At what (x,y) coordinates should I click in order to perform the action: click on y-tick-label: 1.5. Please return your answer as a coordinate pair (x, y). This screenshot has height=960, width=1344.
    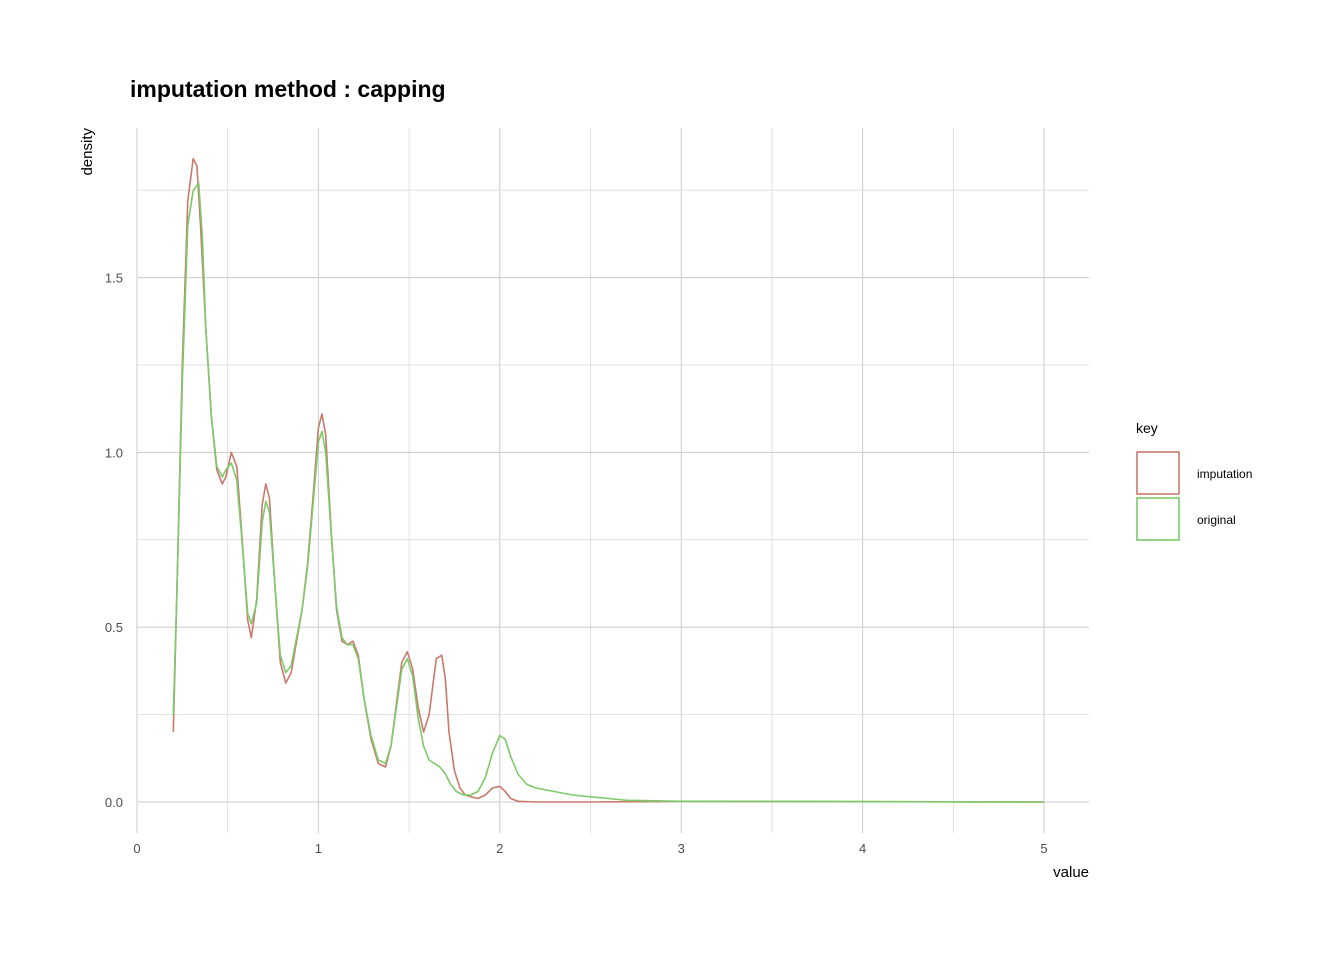
    Looking at the image, I should click on (114, 278).